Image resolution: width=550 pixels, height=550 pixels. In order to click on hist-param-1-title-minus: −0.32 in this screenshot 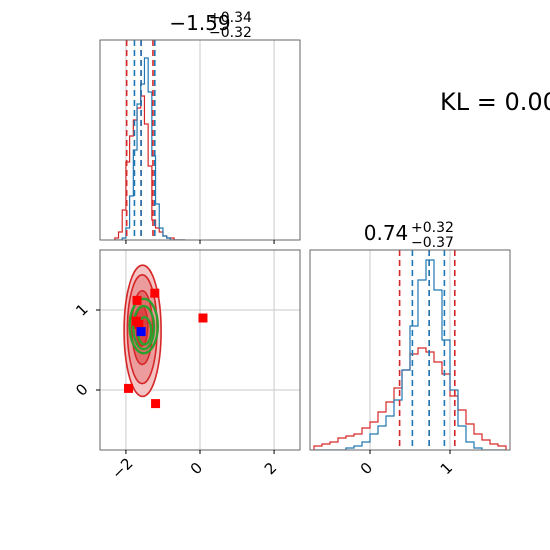, I will do `click(230, 33)`.